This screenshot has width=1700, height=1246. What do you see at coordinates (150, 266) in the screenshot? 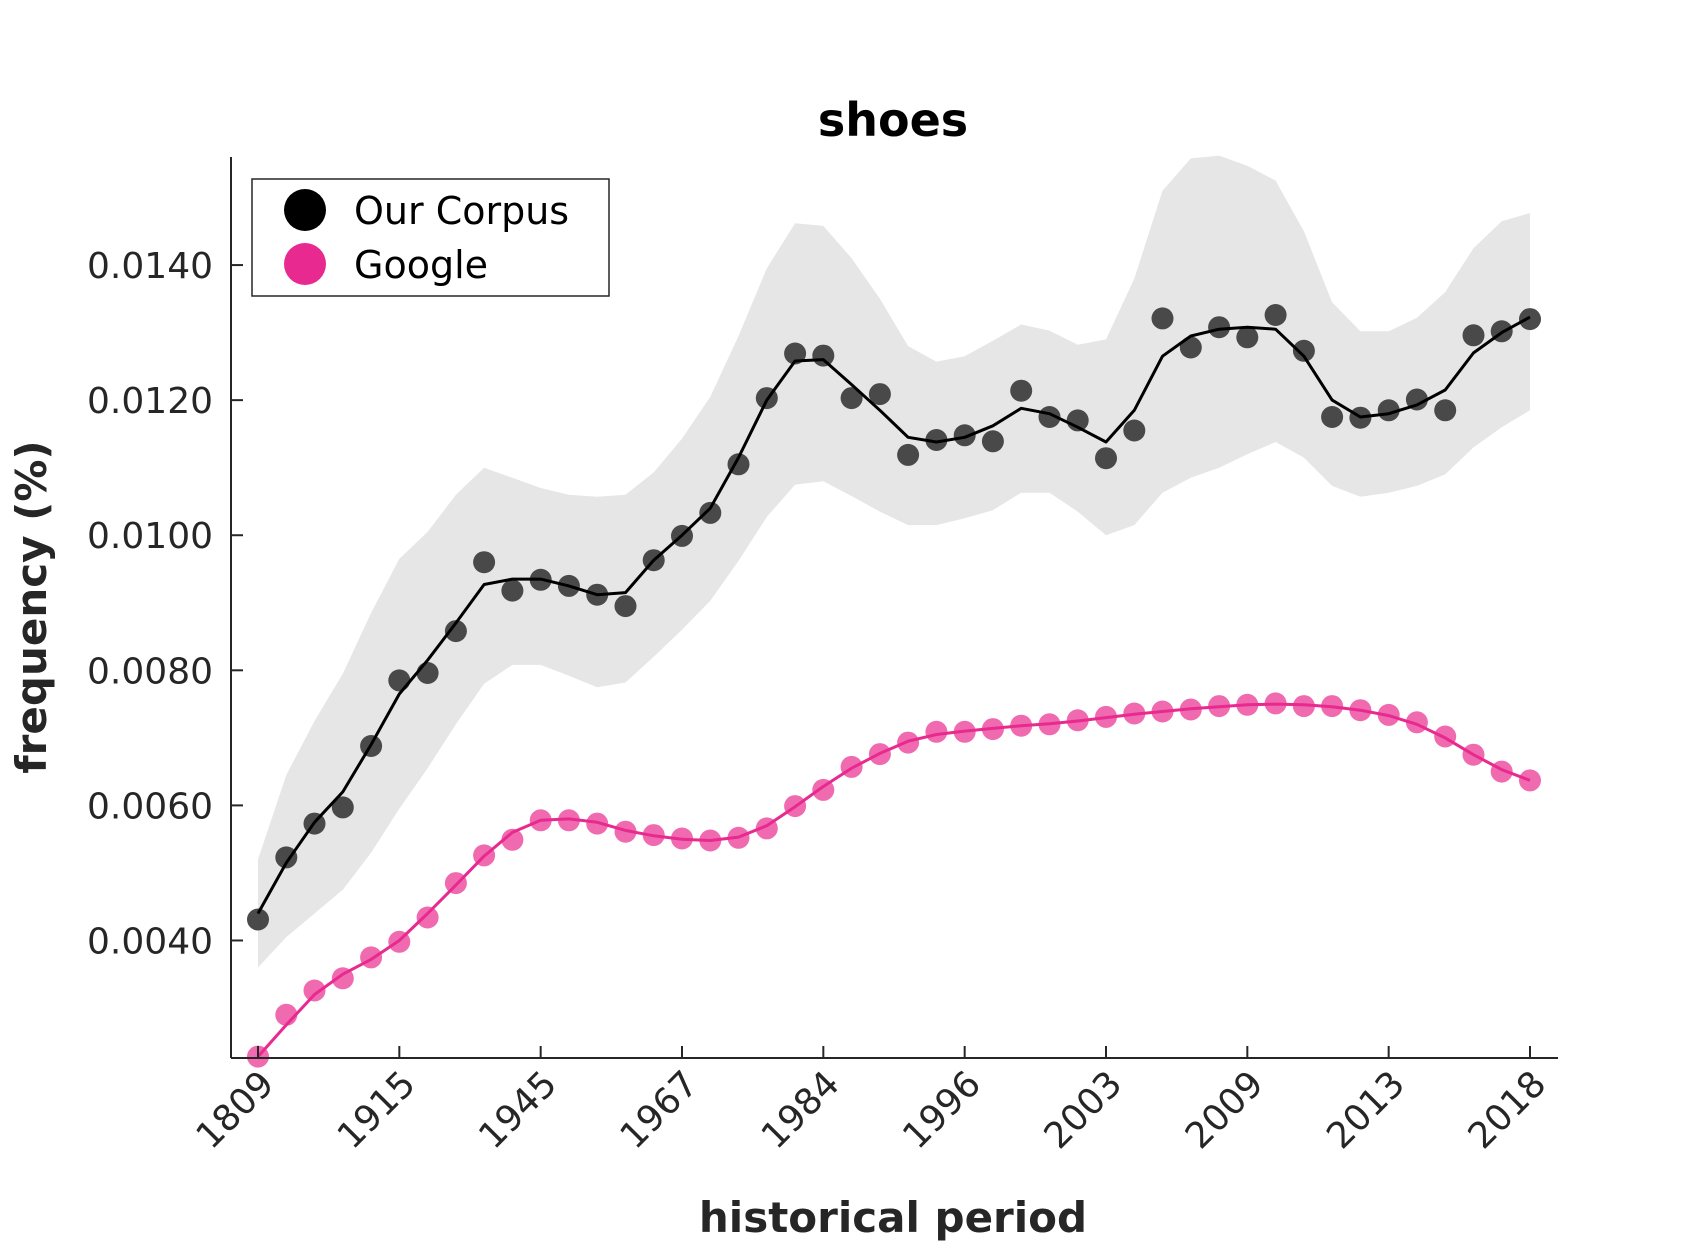
I see `y-tick-label: 0.0140` at bounding box center [150, 266].